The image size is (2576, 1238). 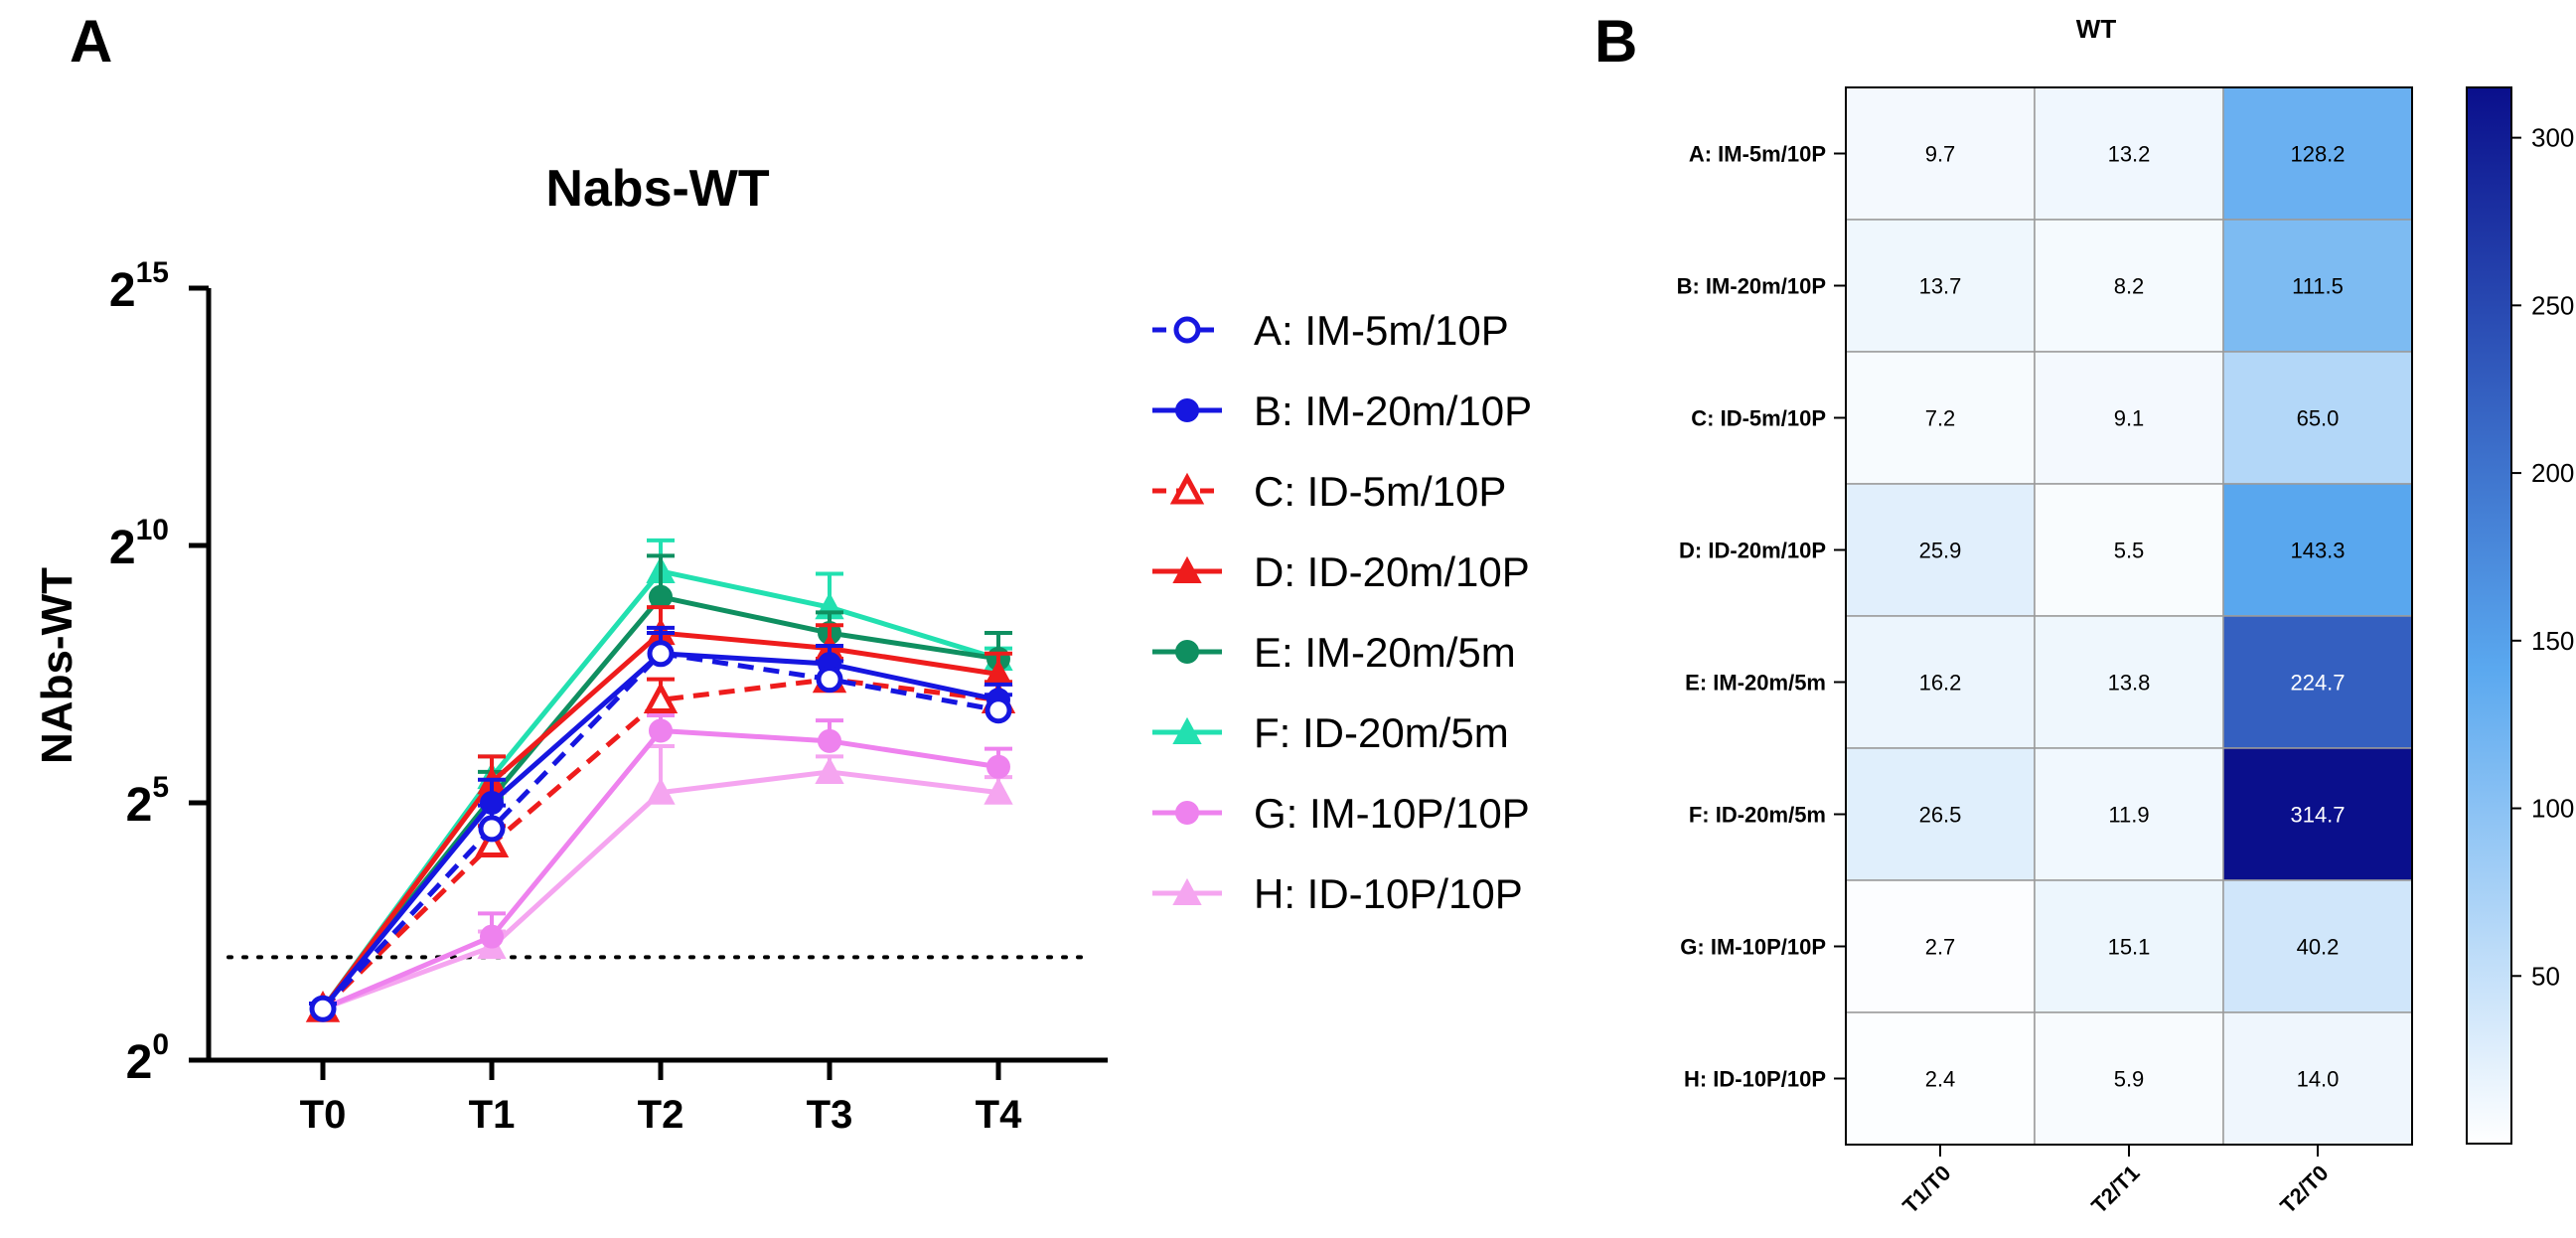 What do you see at coordinates (2304, 1190) in the screenshot?
I see `column-label: T2/T0` at bounding box center [2304, 1190].